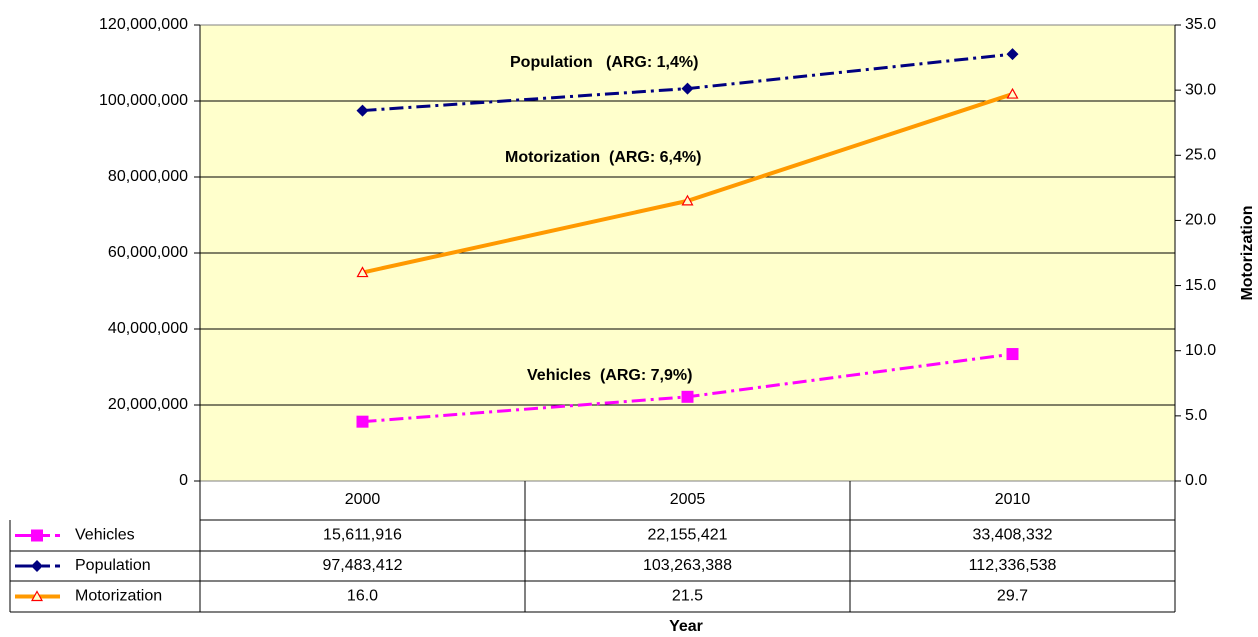 This screenshot has width=1258, height=637. What do you see at coordinates (148, 252) in the screenshot?
I see `y-tick-label: 60,000,000` at bounding box center [148, 252].